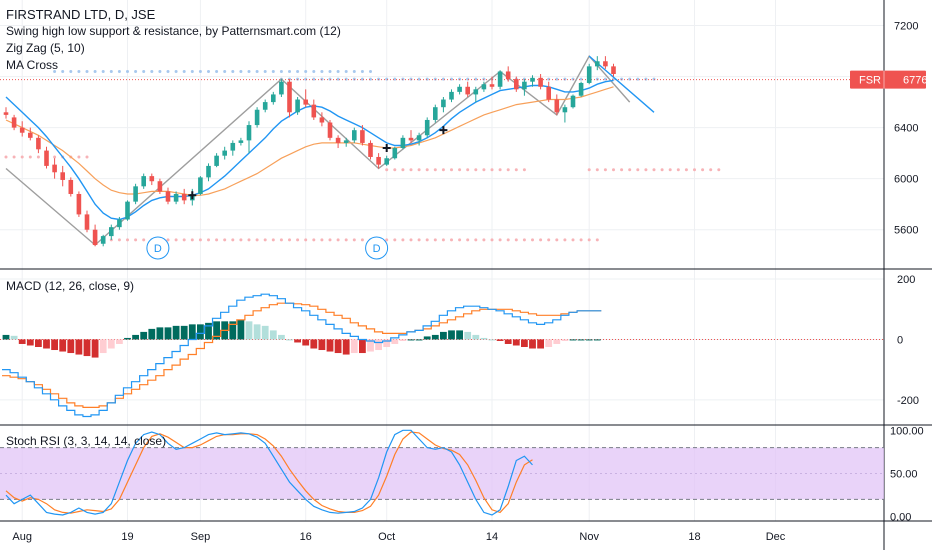 The width and height of the screenshot is (932, 555). I want to click on time-tick-label: Sep, so click(201, 537).